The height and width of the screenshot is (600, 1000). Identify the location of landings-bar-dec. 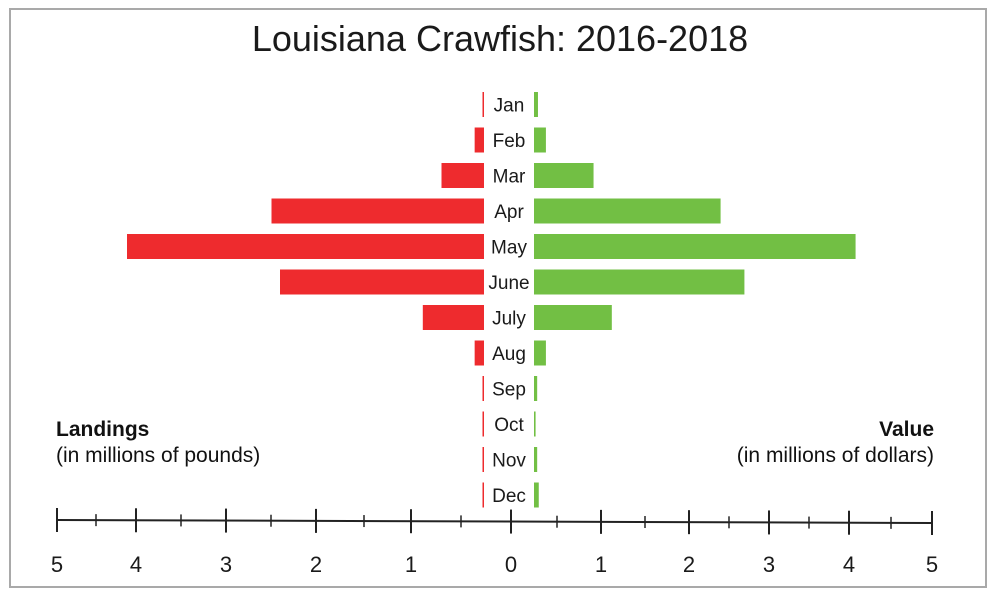
(483, 495).